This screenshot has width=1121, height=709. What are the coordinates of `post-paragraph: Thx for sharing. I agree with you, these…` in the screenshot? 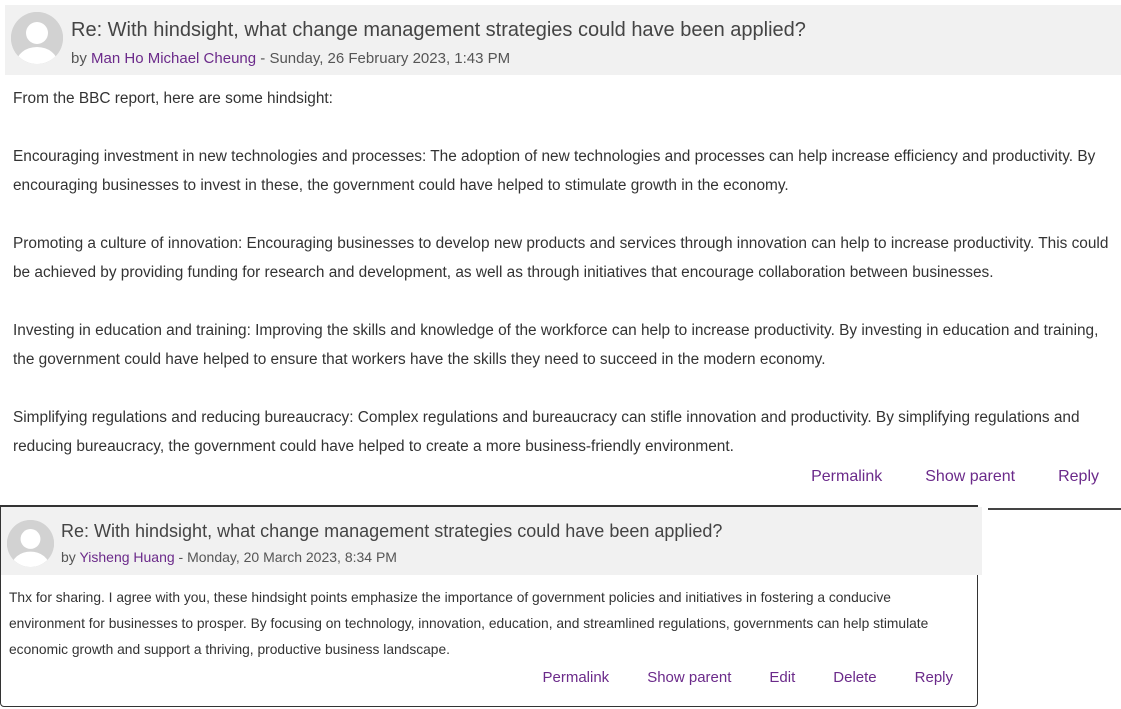 It's located at (469, 623).